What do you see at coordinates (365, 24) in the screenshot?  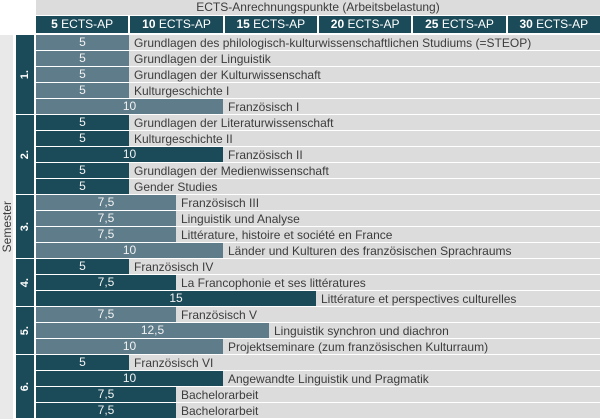 I see `ects-column-header: 20 ECTS-AP` at bounding box center [365, 24].